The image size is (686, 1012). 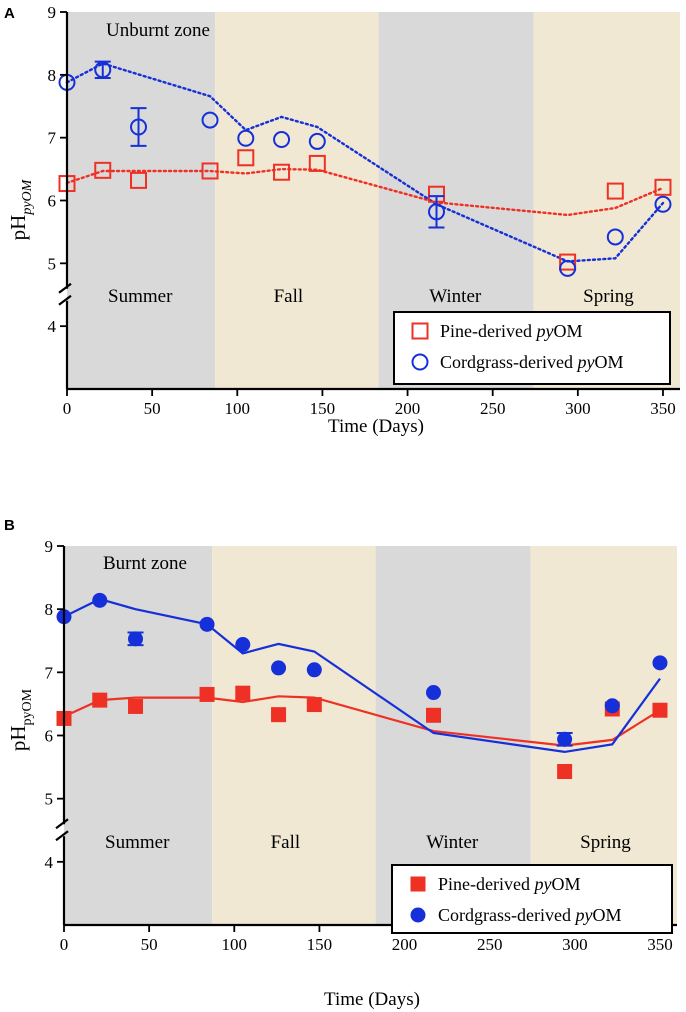 I want to click on panel-a-legend-pine-marker, so click(x=420, y=331).